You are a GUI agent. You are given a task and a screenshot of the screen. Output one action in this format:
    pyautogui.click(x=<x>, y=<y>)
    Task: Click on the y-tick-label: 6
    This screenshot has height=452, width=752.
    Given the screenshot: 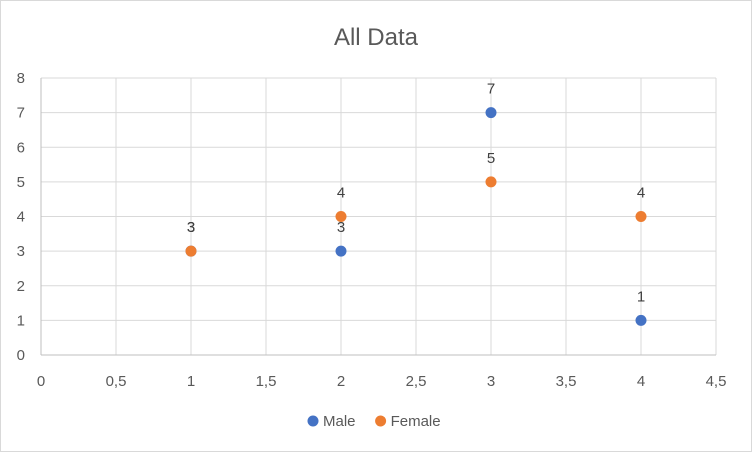 What is the action you would take?
    pyautogui.click(x=21, y=147)
    